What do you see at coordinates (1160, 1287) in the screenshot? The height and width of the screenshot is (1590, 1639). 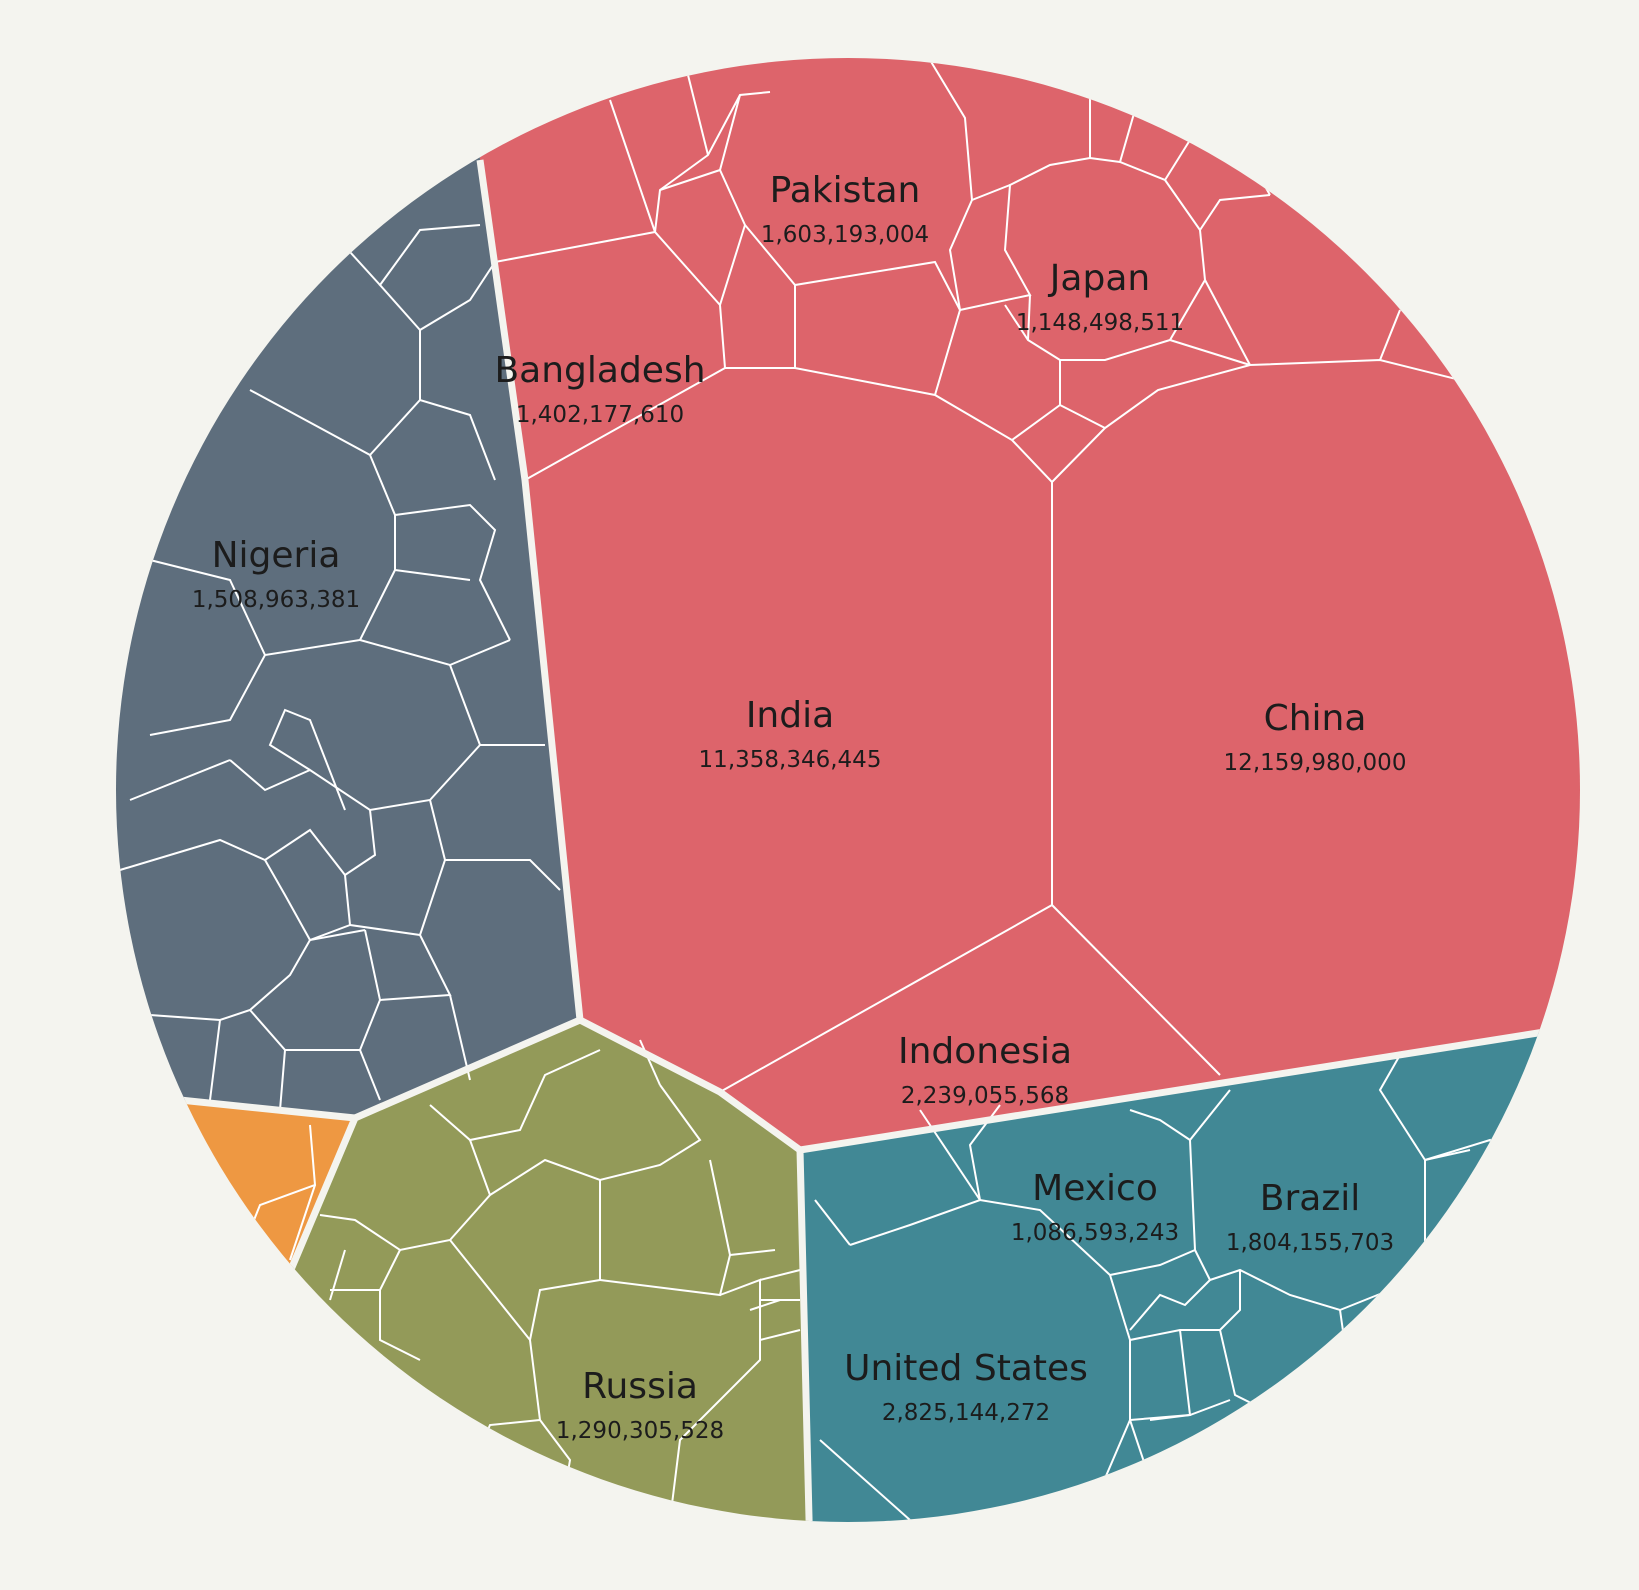 I see `americas-cell-borders` at bounding box center [1160, 1287].